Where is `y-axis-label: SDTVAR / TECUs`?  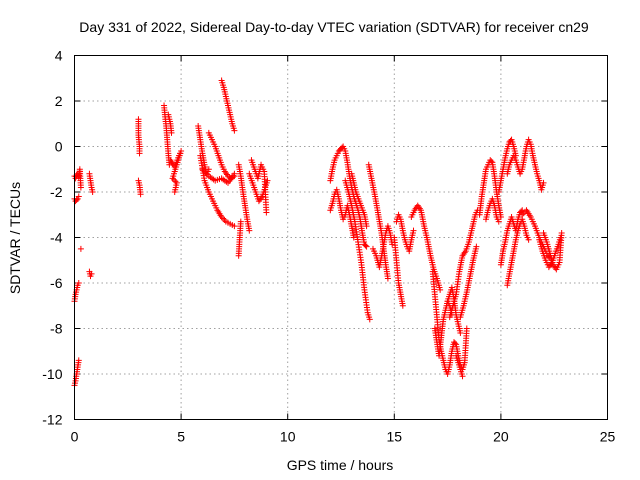 y-axis-label: SDTVAR / TECUs is located at coordinates (15, 238).